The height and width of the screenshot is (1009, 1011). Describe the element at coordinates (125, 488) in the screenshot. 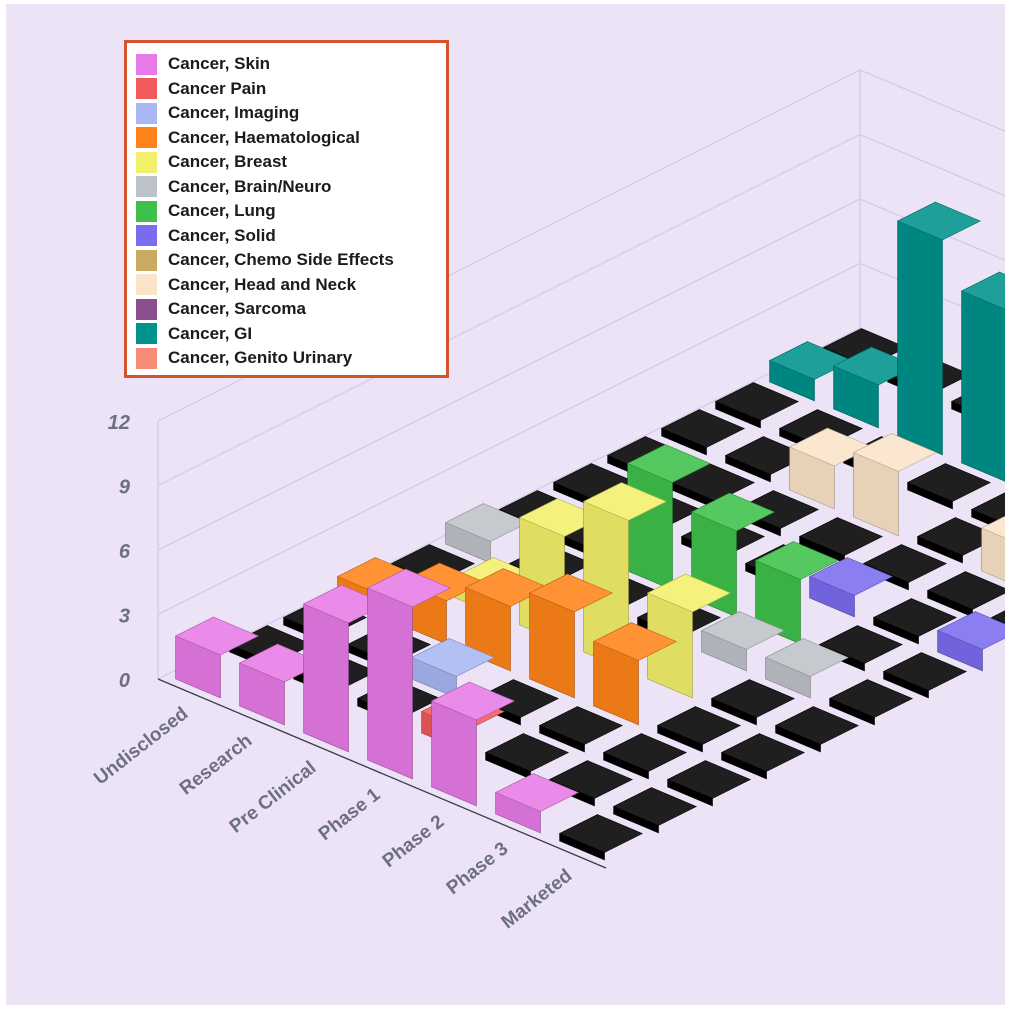

I see `y-tick-label-3: 9` at that location.